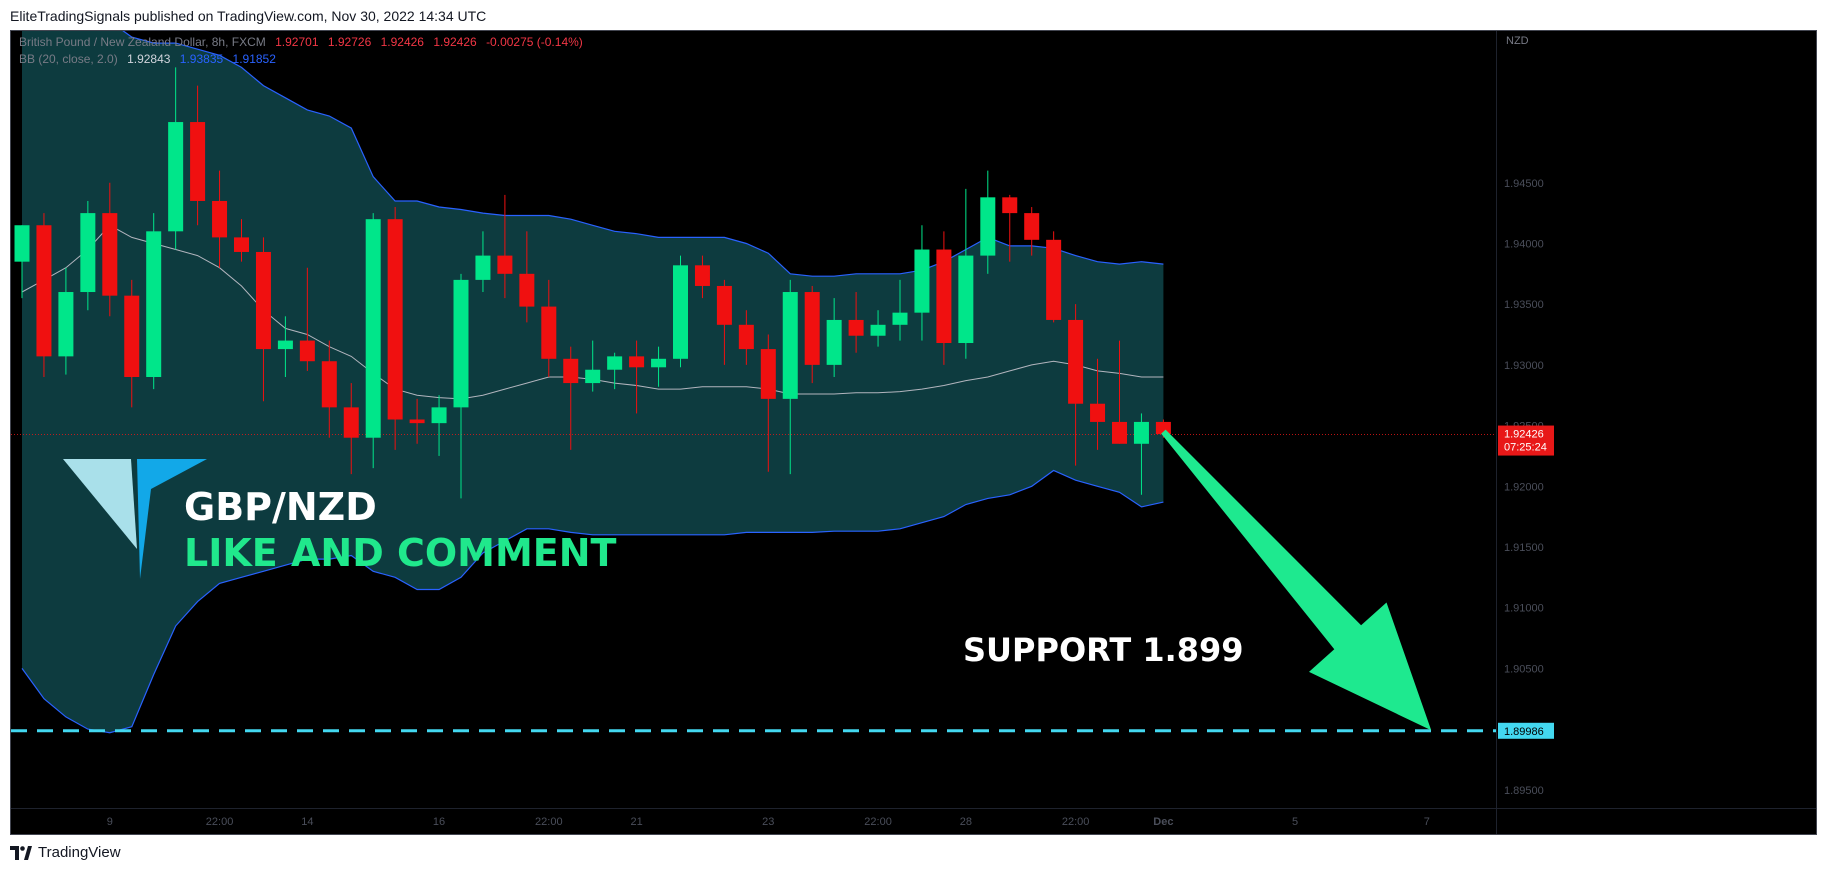 The width and height of the screenshot is (1823, 872). Describe the element at coordinates (68, 59) in the screenshot. I see `bb-label: BB (20, close, 2.0)` at that location.